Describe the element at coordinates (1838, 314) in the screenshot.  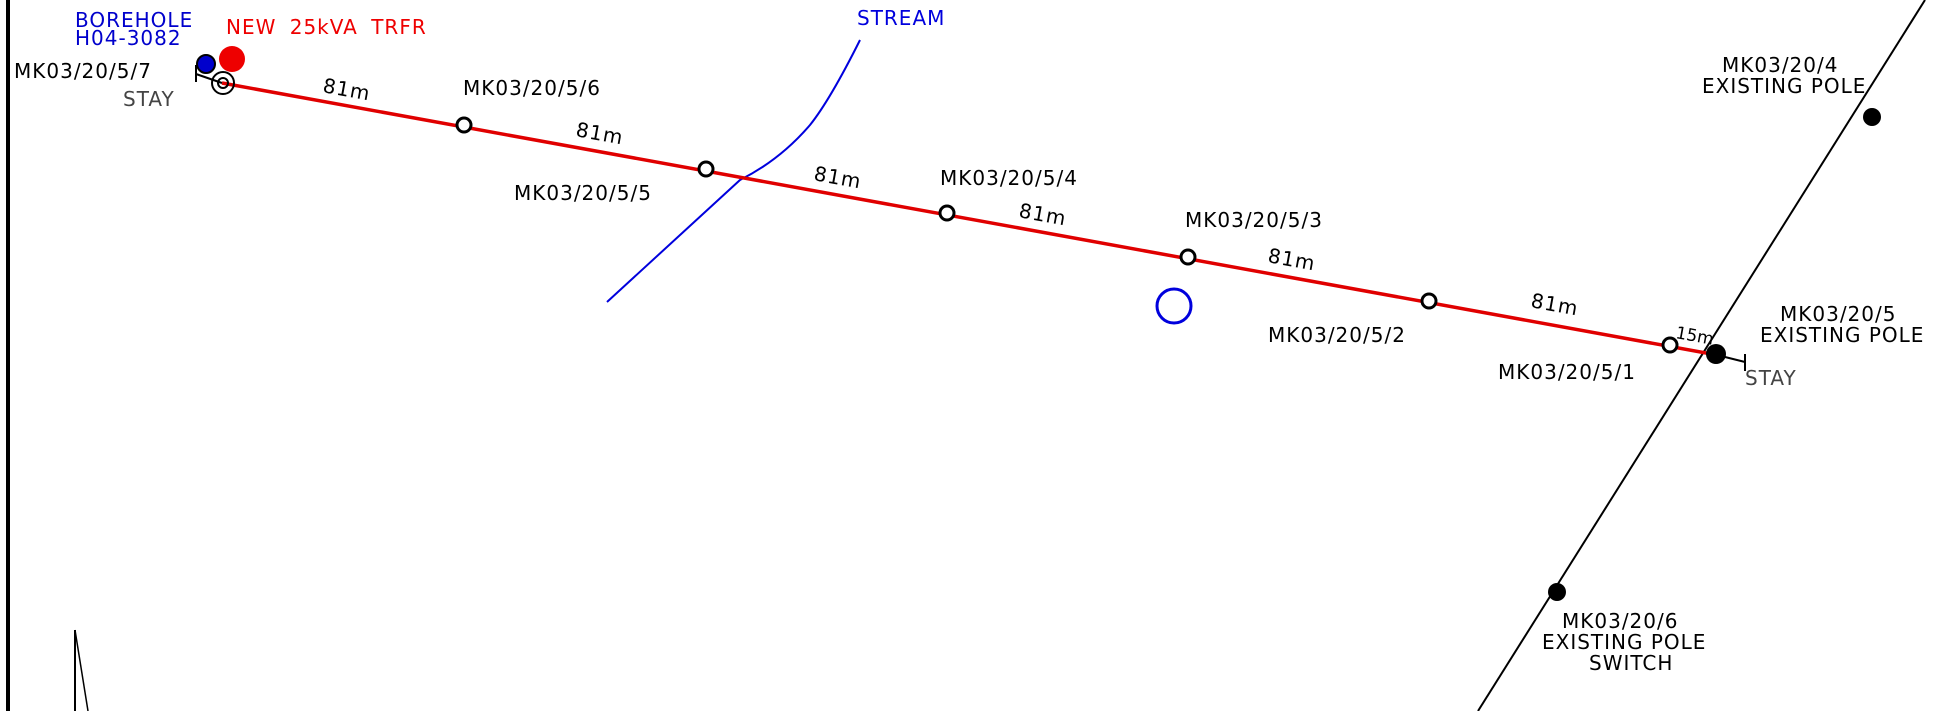
I see `existing-pole-5-label-1: MK03/20/5` at that location.